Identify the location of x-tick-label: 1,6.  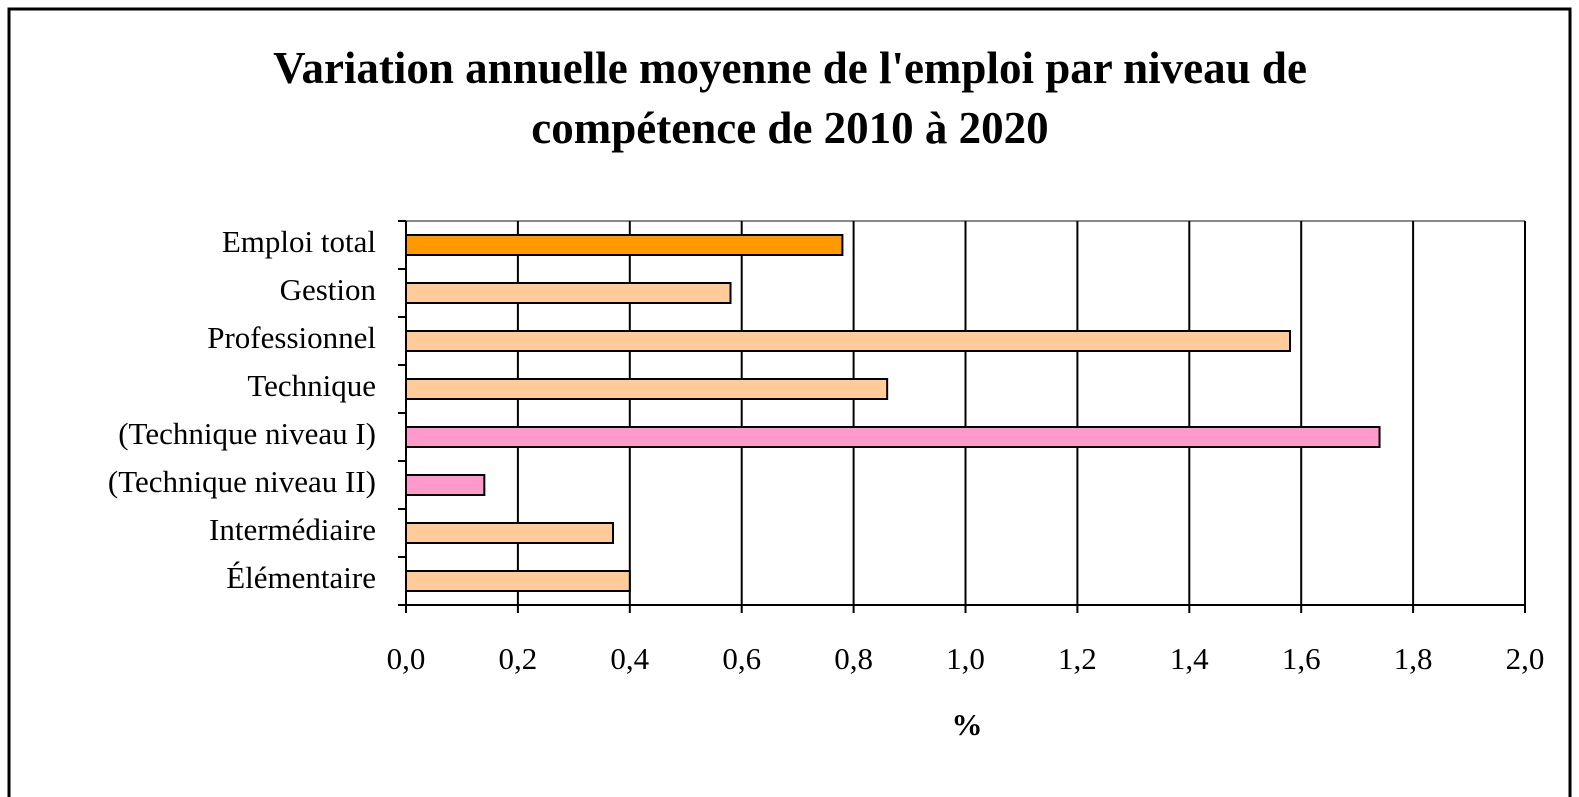
(1301, 658).